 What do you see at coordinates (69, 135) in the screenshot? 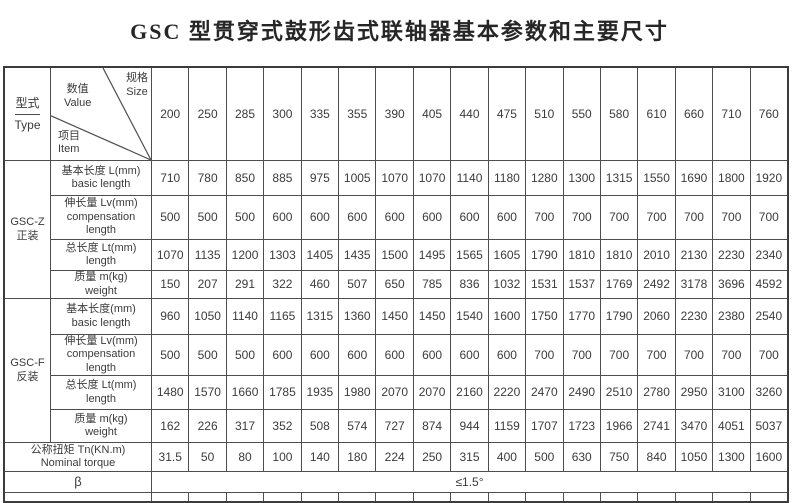
I see `item-axis-label-cn: 项目` at bounding box center [69, 135].